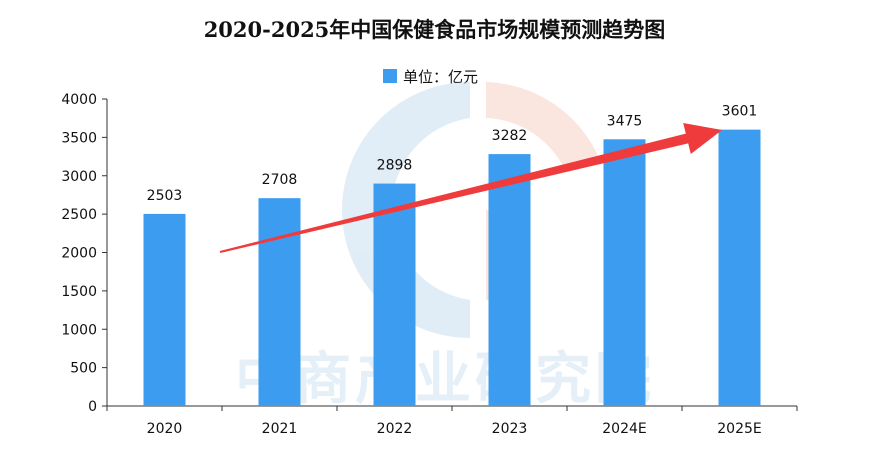 This screenshot has height=454, width=869. What do you see at coordinates (280, 429) in the screenshot?
I see `x-tick-label: 2021` at bounding box center [280, 429].